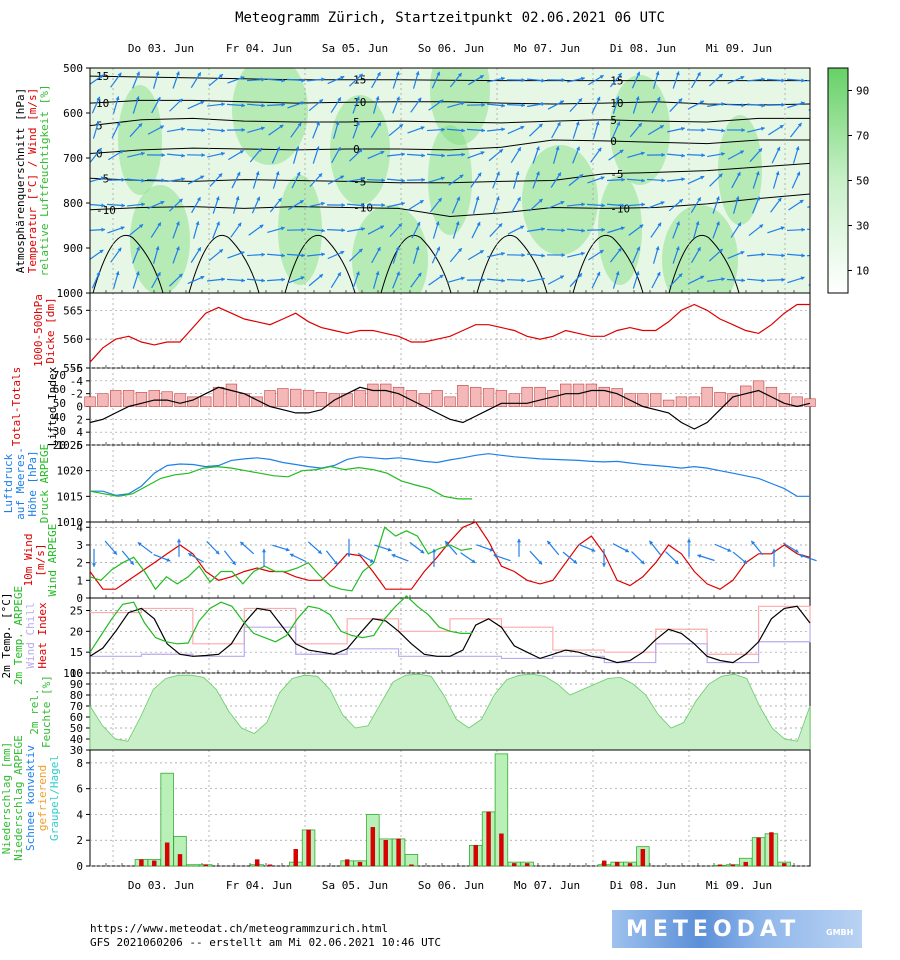 This screenshot has height=960, width=900. What do you see at coordinates (280, 482) in the screenshot?
I see `pressure-arpege-line` at bounding box center [280, 482].